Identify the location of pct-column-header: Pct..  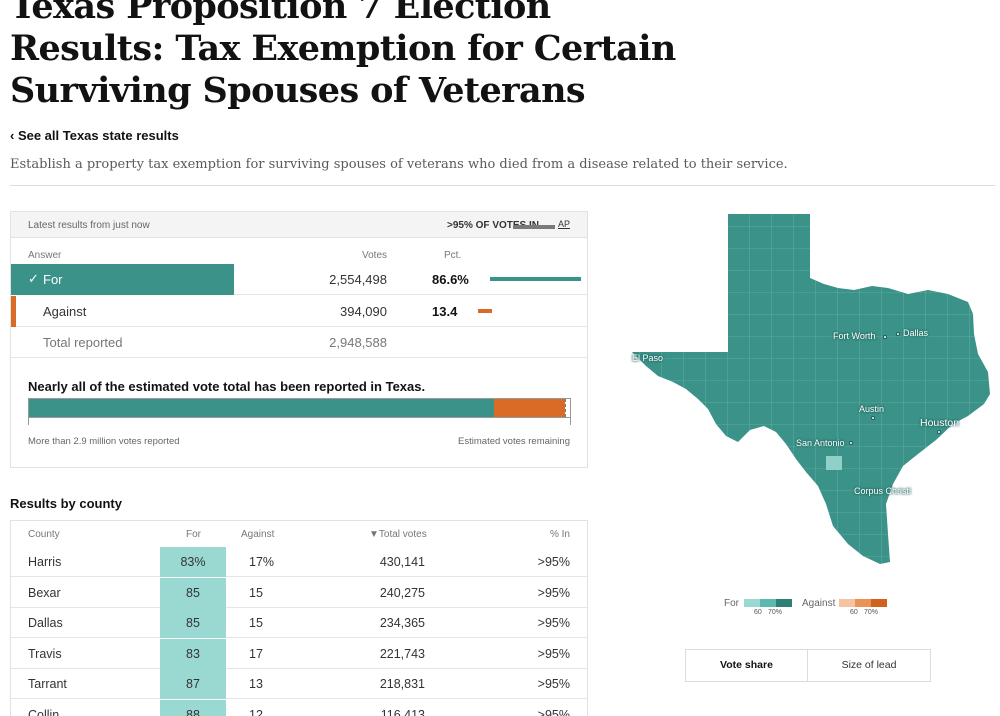
(453, 255).